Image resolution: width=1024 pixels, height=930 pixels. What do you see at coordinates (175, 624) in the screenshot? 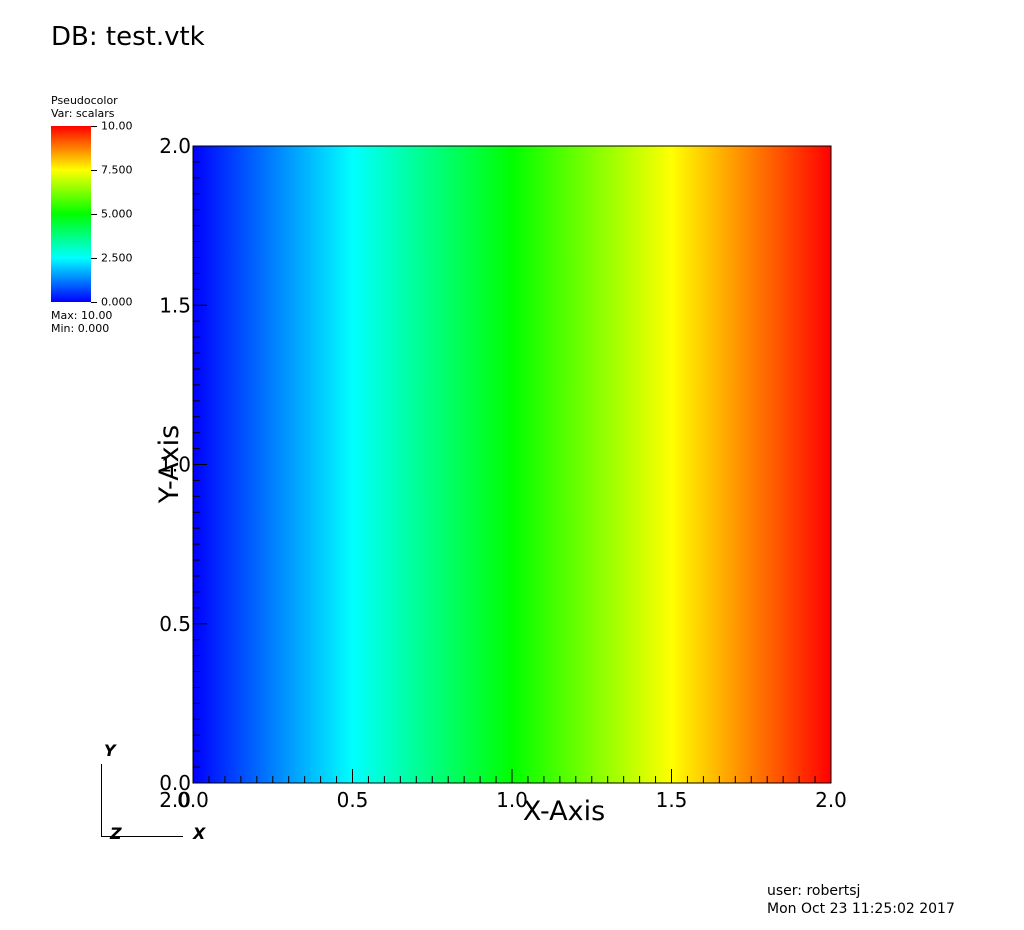
I see `y-tick-label: 0.5` at bounding box center [175, 624].